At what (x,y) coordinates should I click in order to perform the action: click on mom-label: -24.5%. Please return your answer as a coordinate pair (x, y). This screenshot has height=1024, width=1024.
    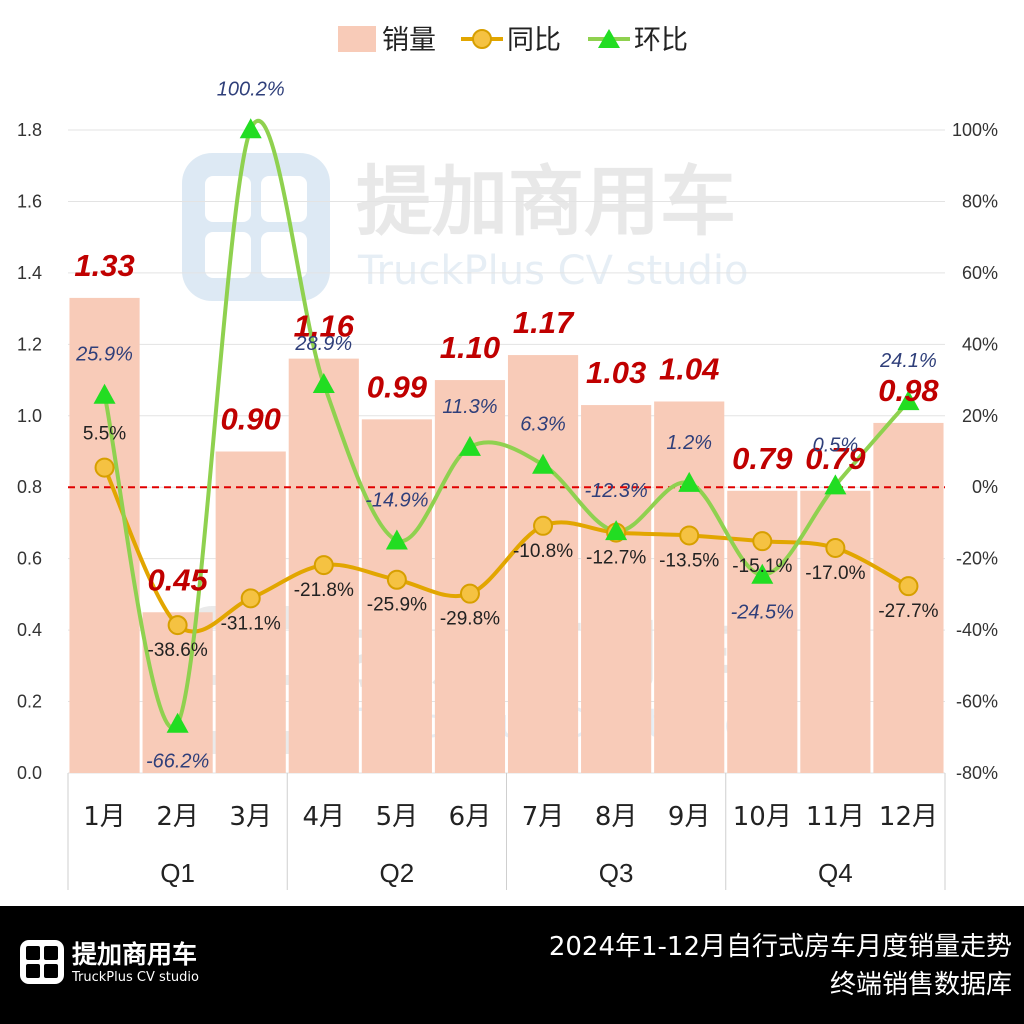
    Looking at the image, I should click on (762, 613).